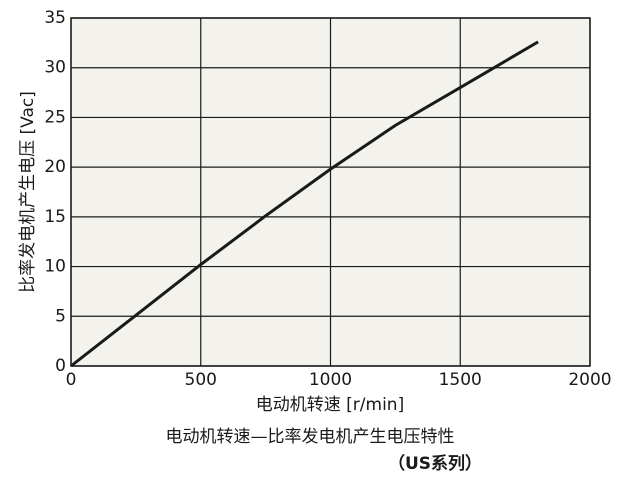 This screenshot has height=487, width=627. Describe the element at coordinates (55, 68) in the screenshot. I see `y-tick-label: 30` at that location.